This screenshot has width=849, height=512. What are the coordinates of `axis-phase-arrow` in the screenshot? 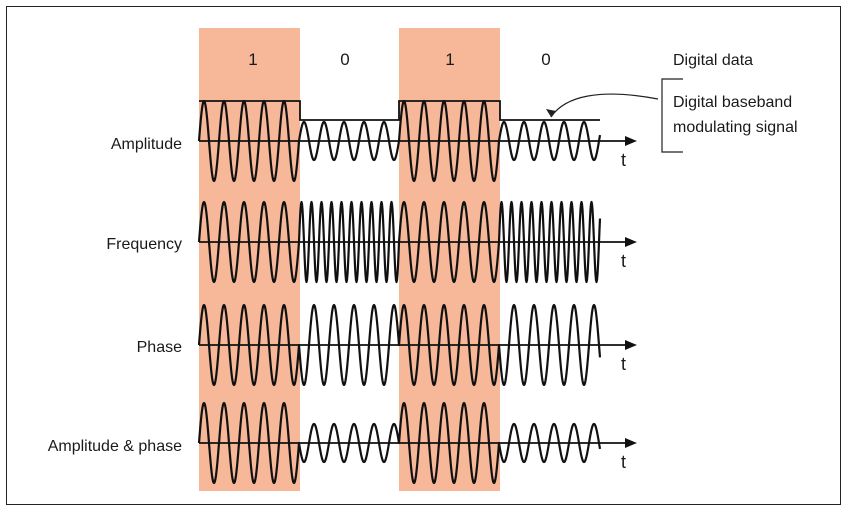 It's located at (631, 345).